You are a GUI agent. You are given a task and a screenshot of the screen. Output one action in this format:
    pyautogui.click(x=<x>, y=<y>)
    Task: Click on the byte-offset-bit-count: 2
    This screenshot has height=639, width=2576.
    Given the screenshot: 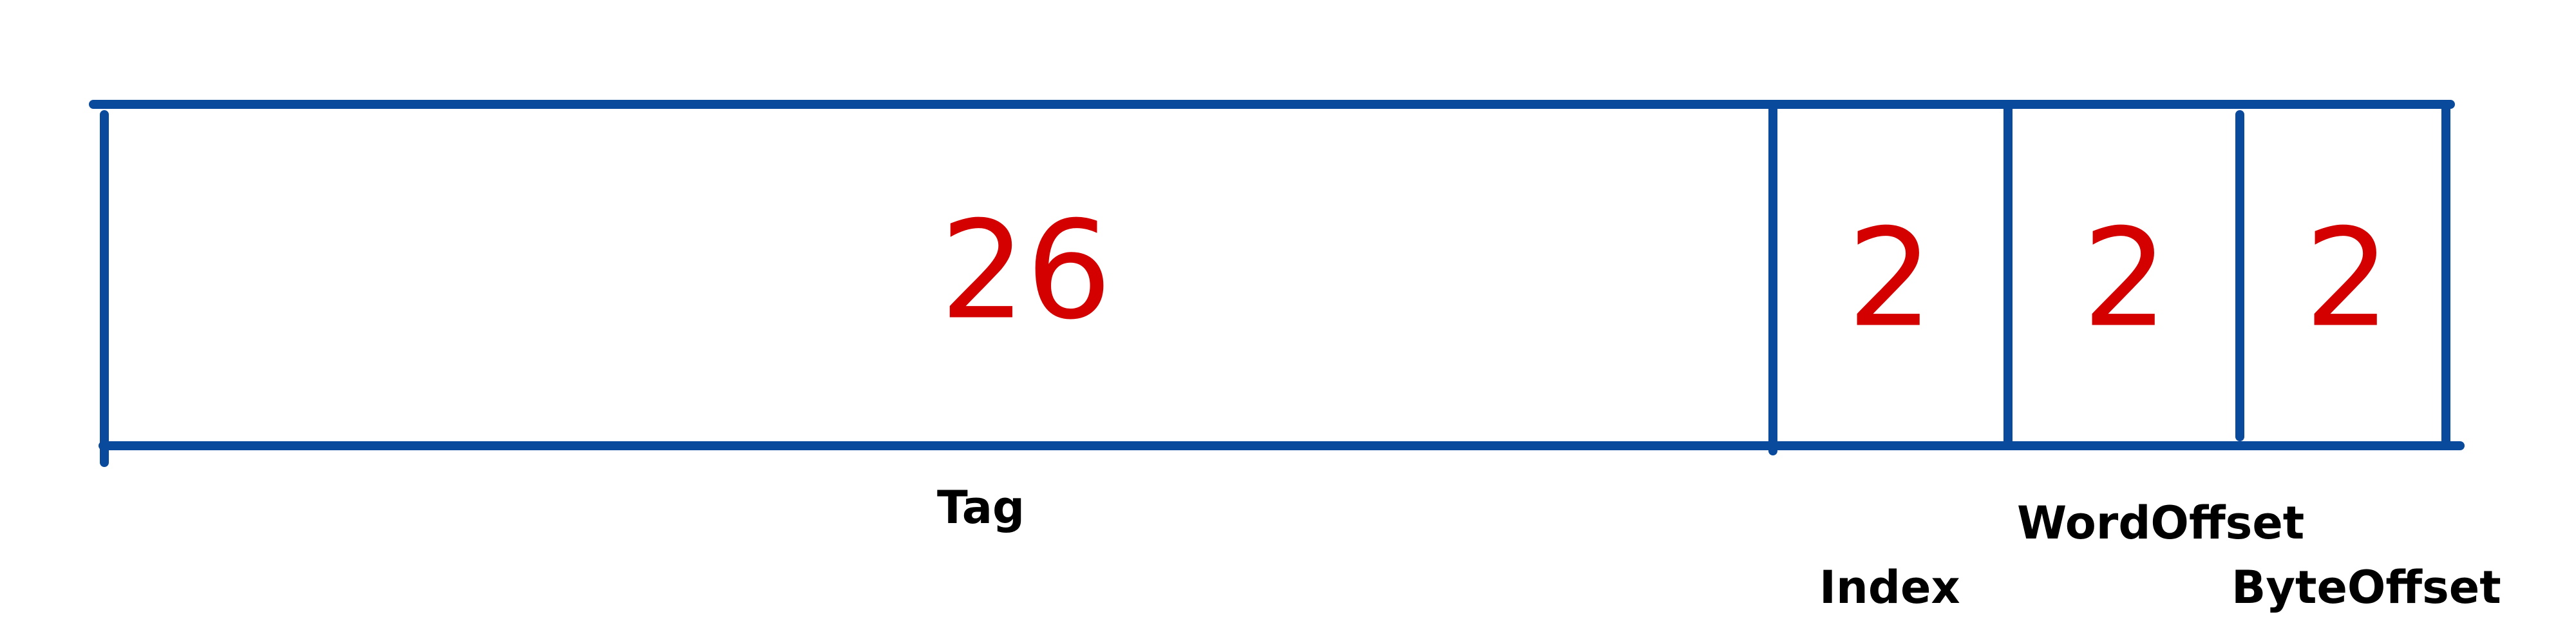 What is the action you would take?
    pyautogui.click(x=2347, y=279)
    